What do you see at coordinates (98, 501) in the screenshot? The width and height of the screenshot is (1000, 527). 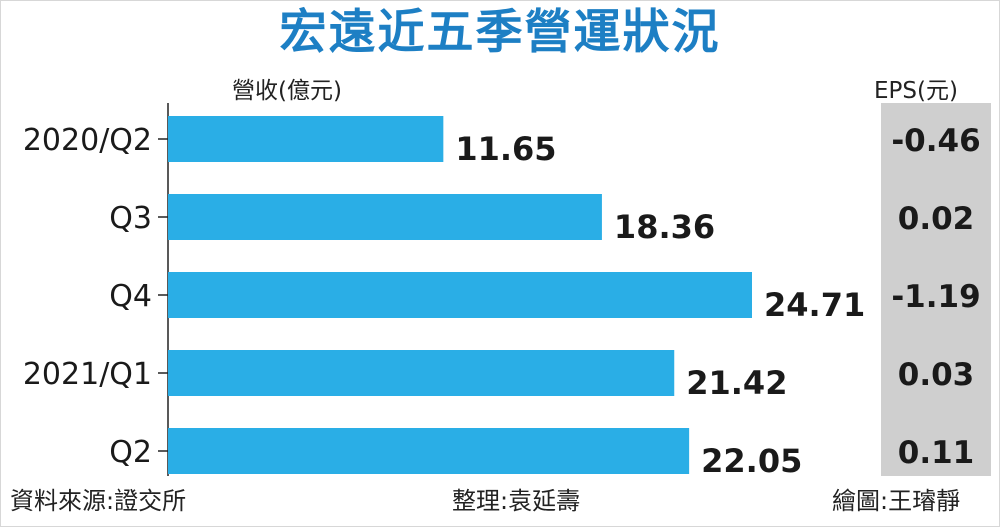 I see `data-source-credit: 資料來源:證交所` at bounding box center [98, 501].